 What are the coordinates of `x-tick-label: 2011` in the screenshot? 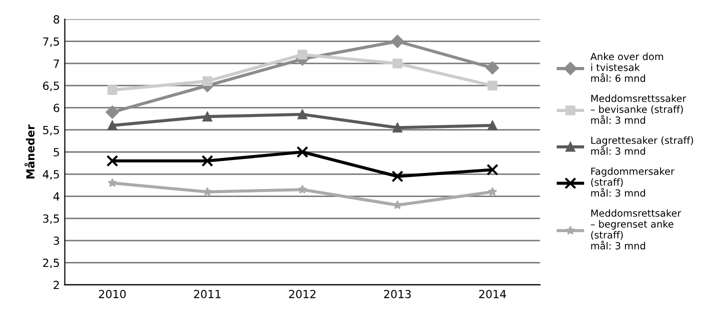 It's located at (207, 294).